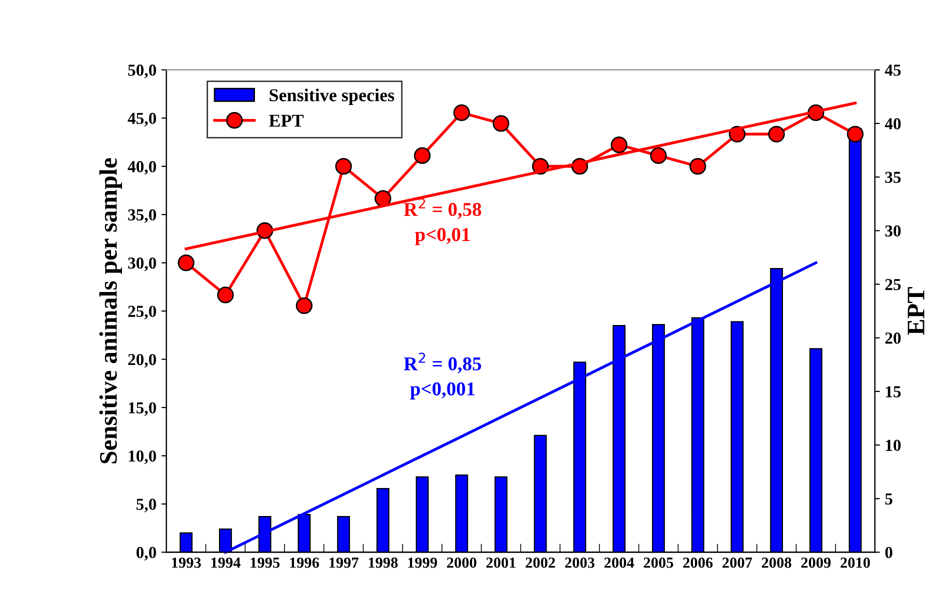 Image resolution: width=951 pixels, height=597 pixels. Describe the element at coordinates (855, 563) in the screenshot. I see `x-tick-label: 2010` at that location.